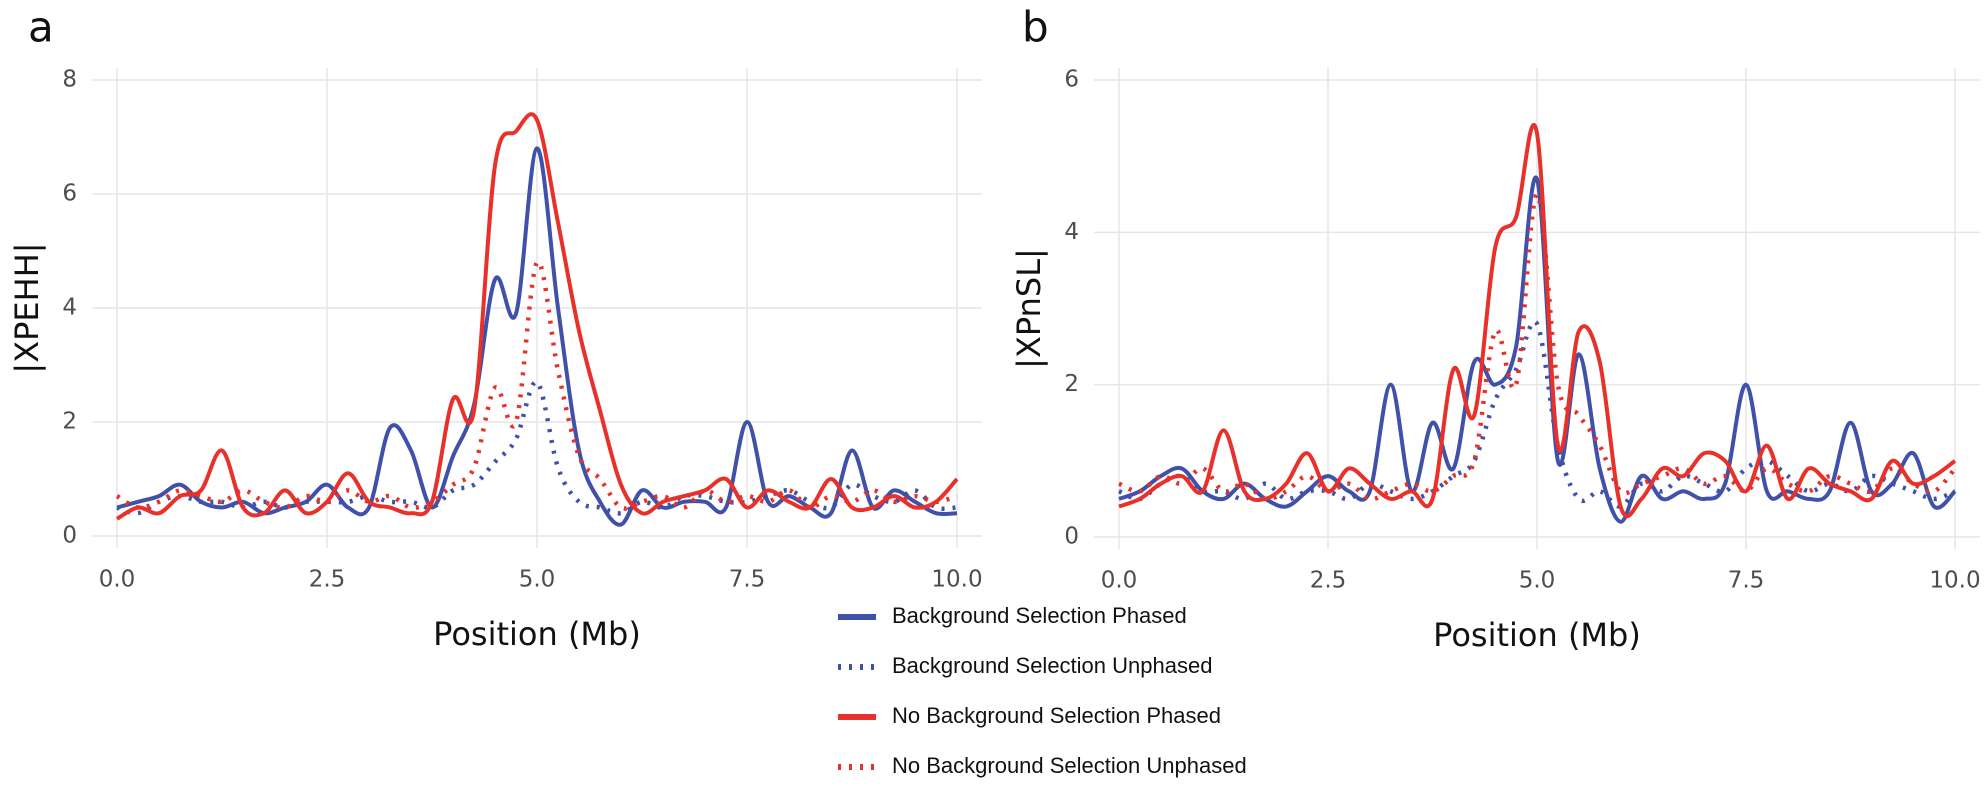 This screenshot has width=1986, height=797. Describe the element at coordinates (1035, 27) in the screenshot. I see `panel-label: b` at that location.